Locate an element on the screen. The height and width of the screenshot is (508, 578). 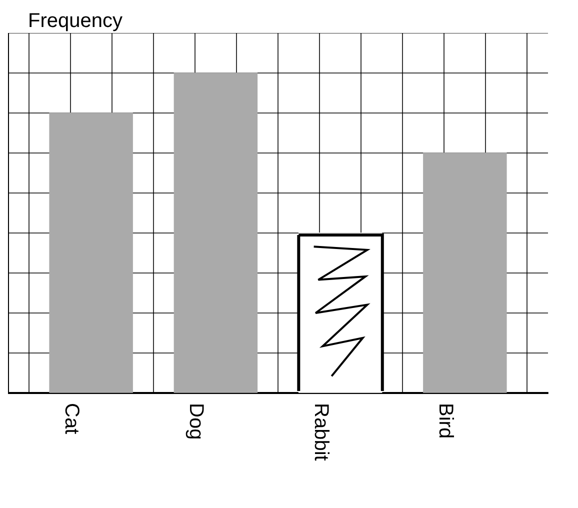
x-tick-label: Bird is located at coordinates (445, 421).